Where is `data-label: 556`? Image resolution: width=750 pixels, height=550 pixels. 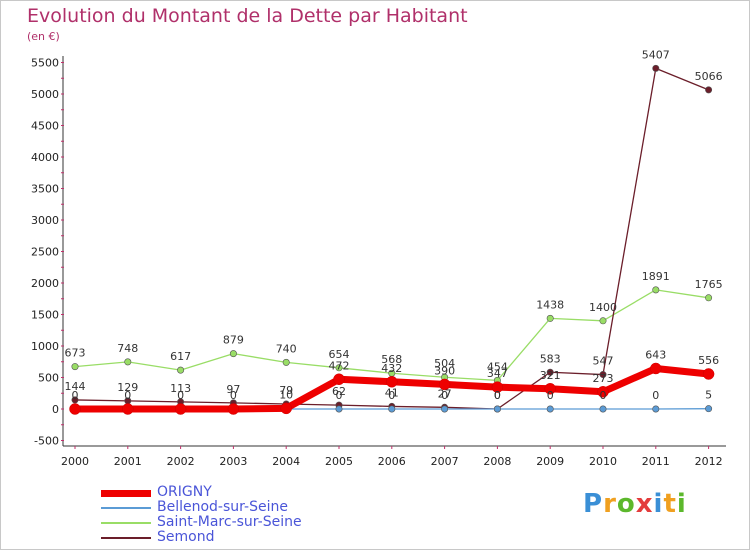
data-label: 556 is located at coordinates (708, 360).